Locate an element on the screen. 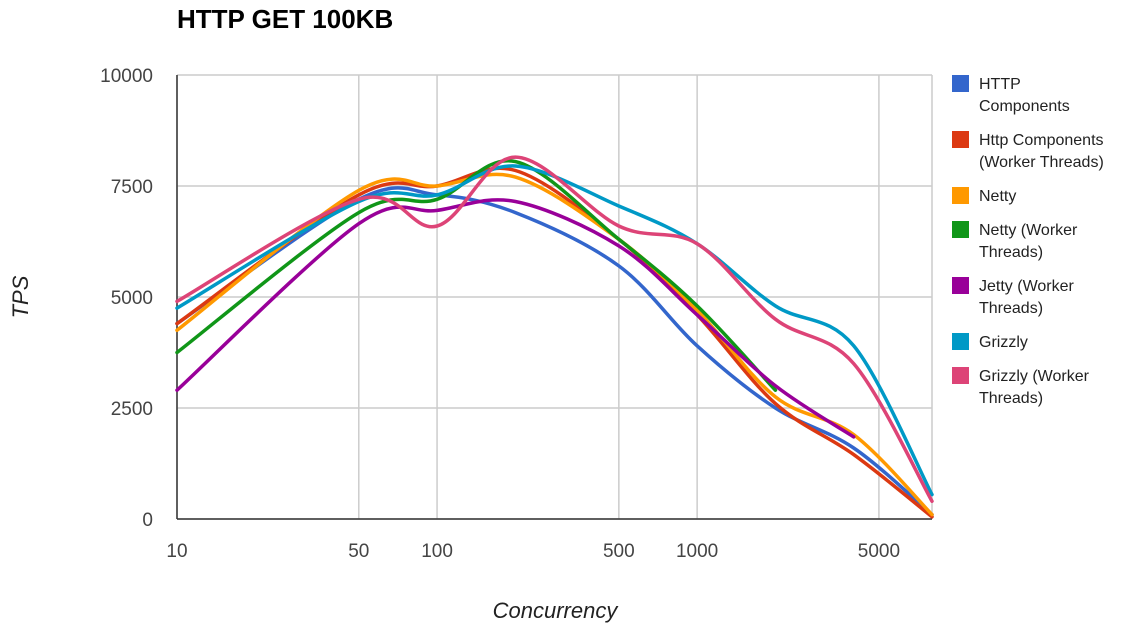 The width and height of the screenshot is (1141, 630). legend-label: Http Components (Worker Threads) is located at coordinates (1041, 151).